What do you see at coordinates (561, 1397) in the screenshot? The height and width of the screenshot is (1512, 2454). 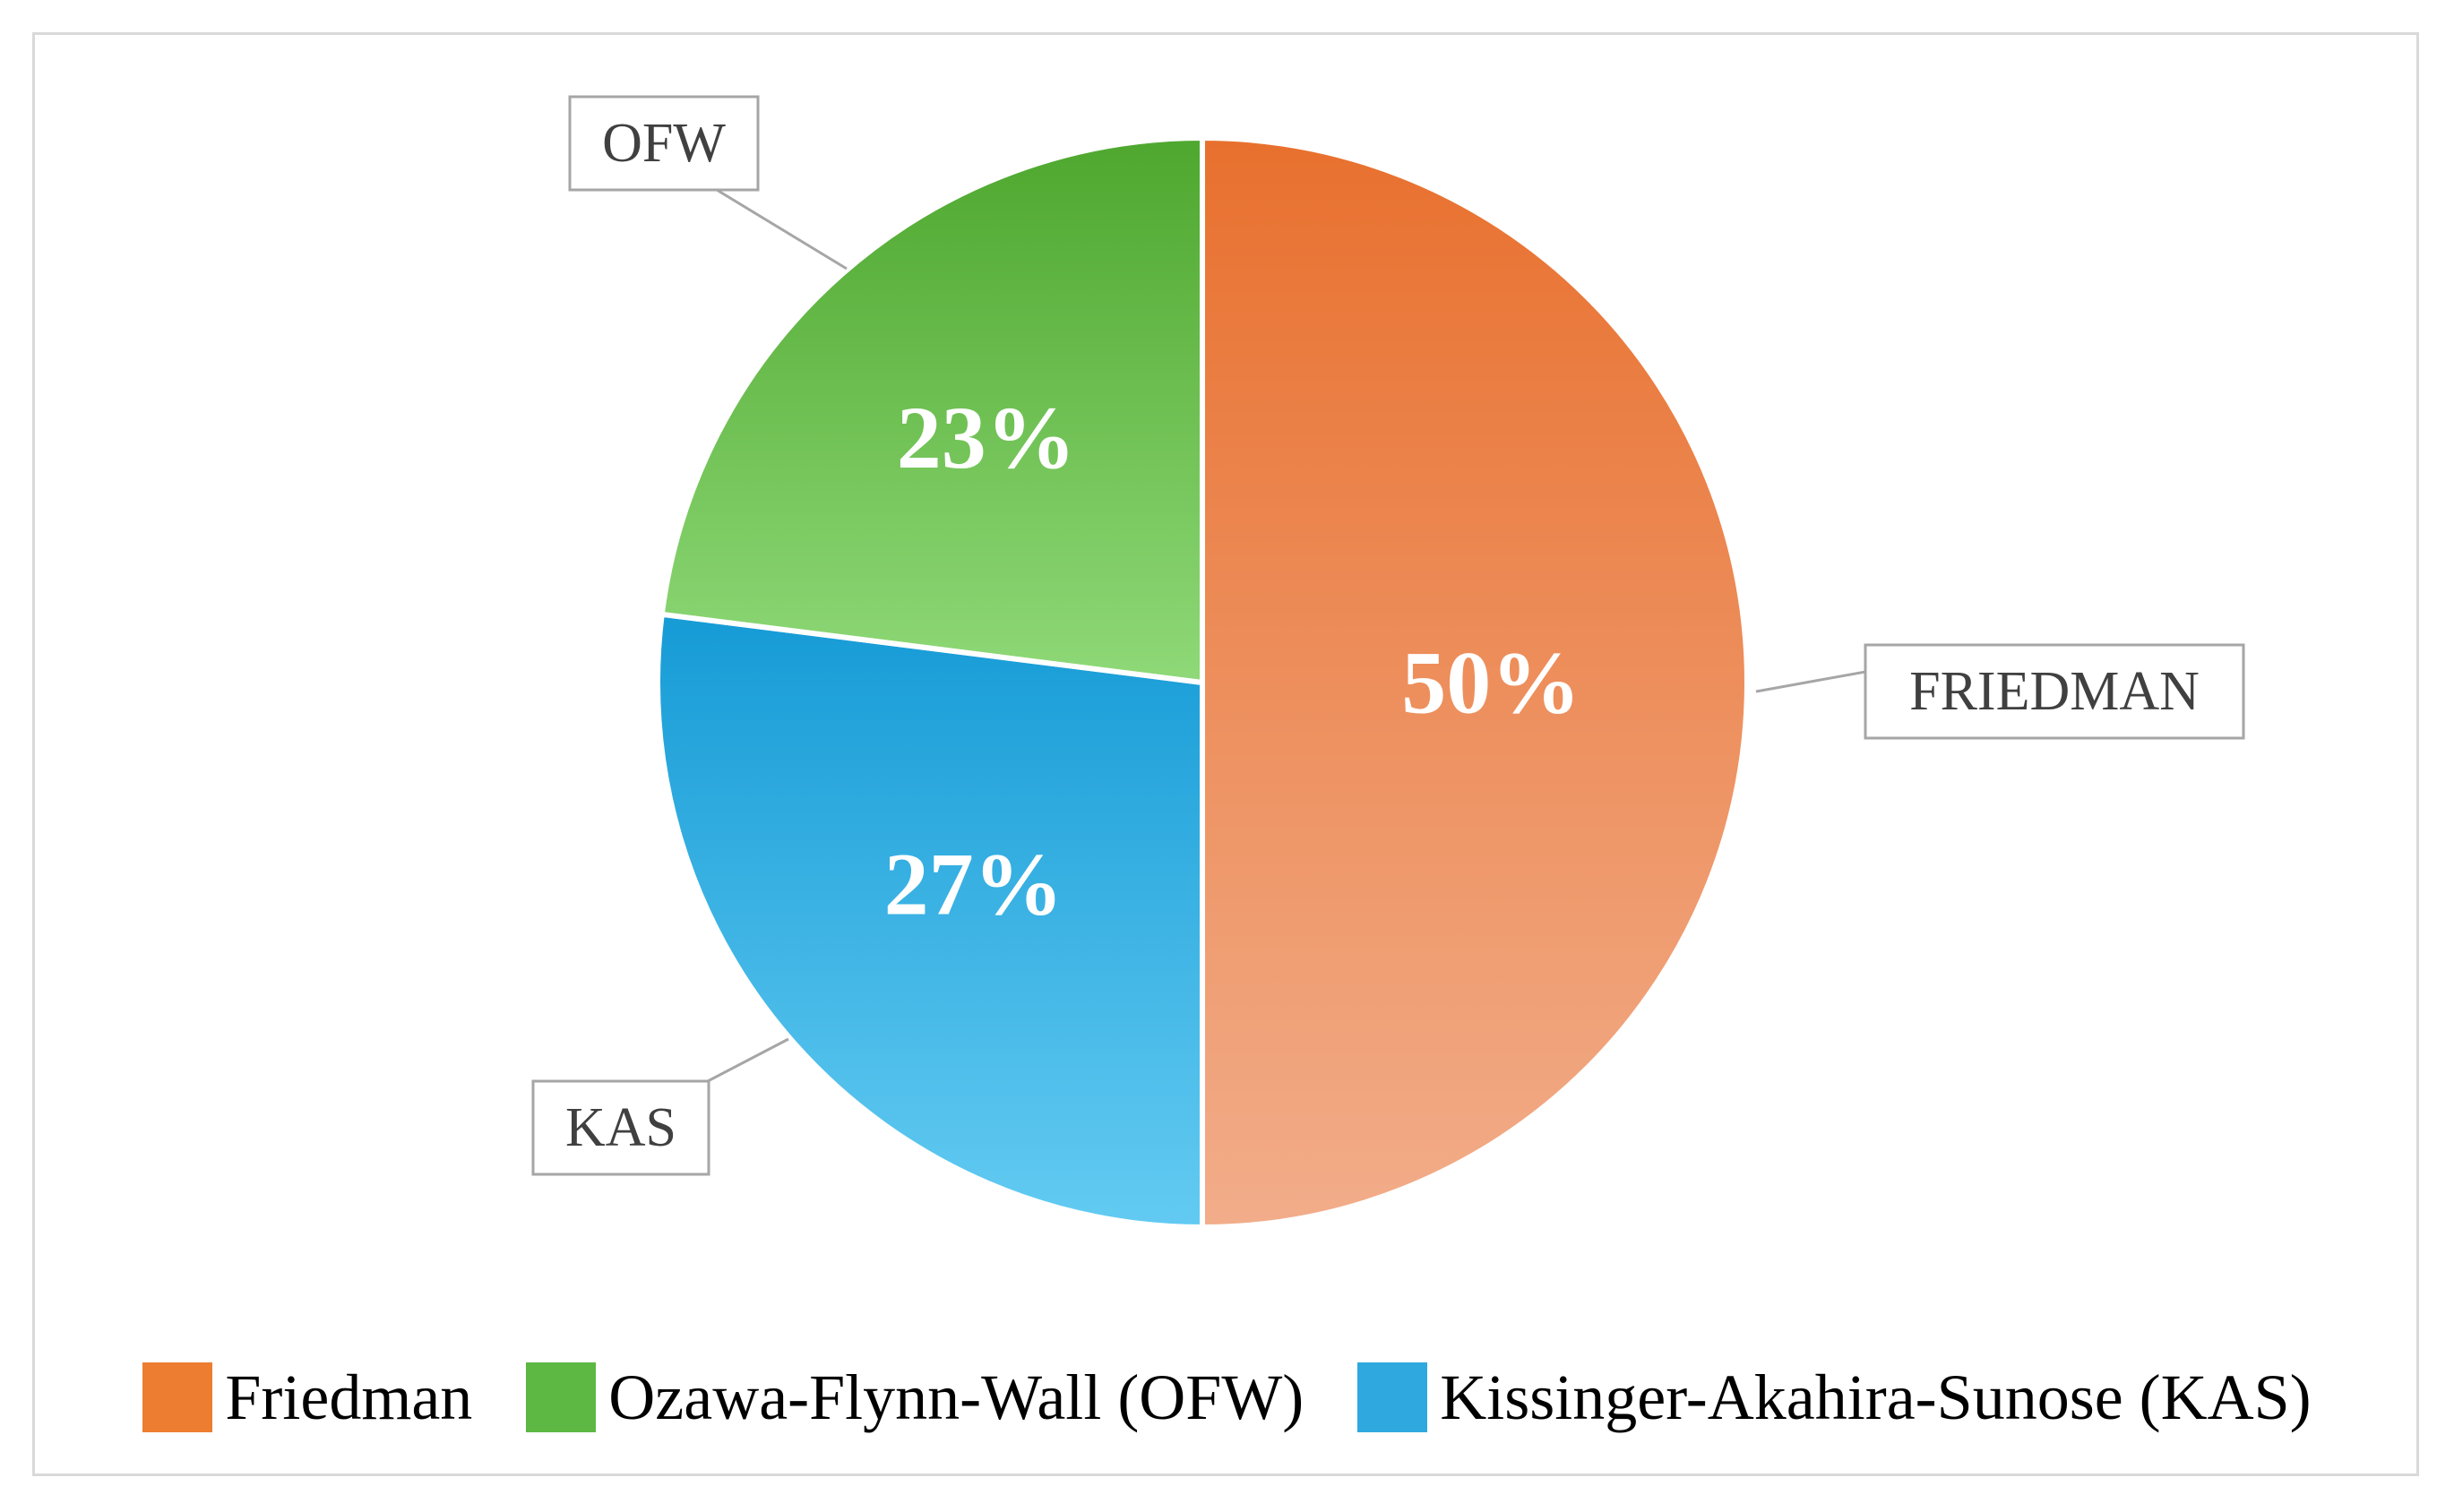 I see `legend-swatch-ofw` at bounding box center [561, 1397].